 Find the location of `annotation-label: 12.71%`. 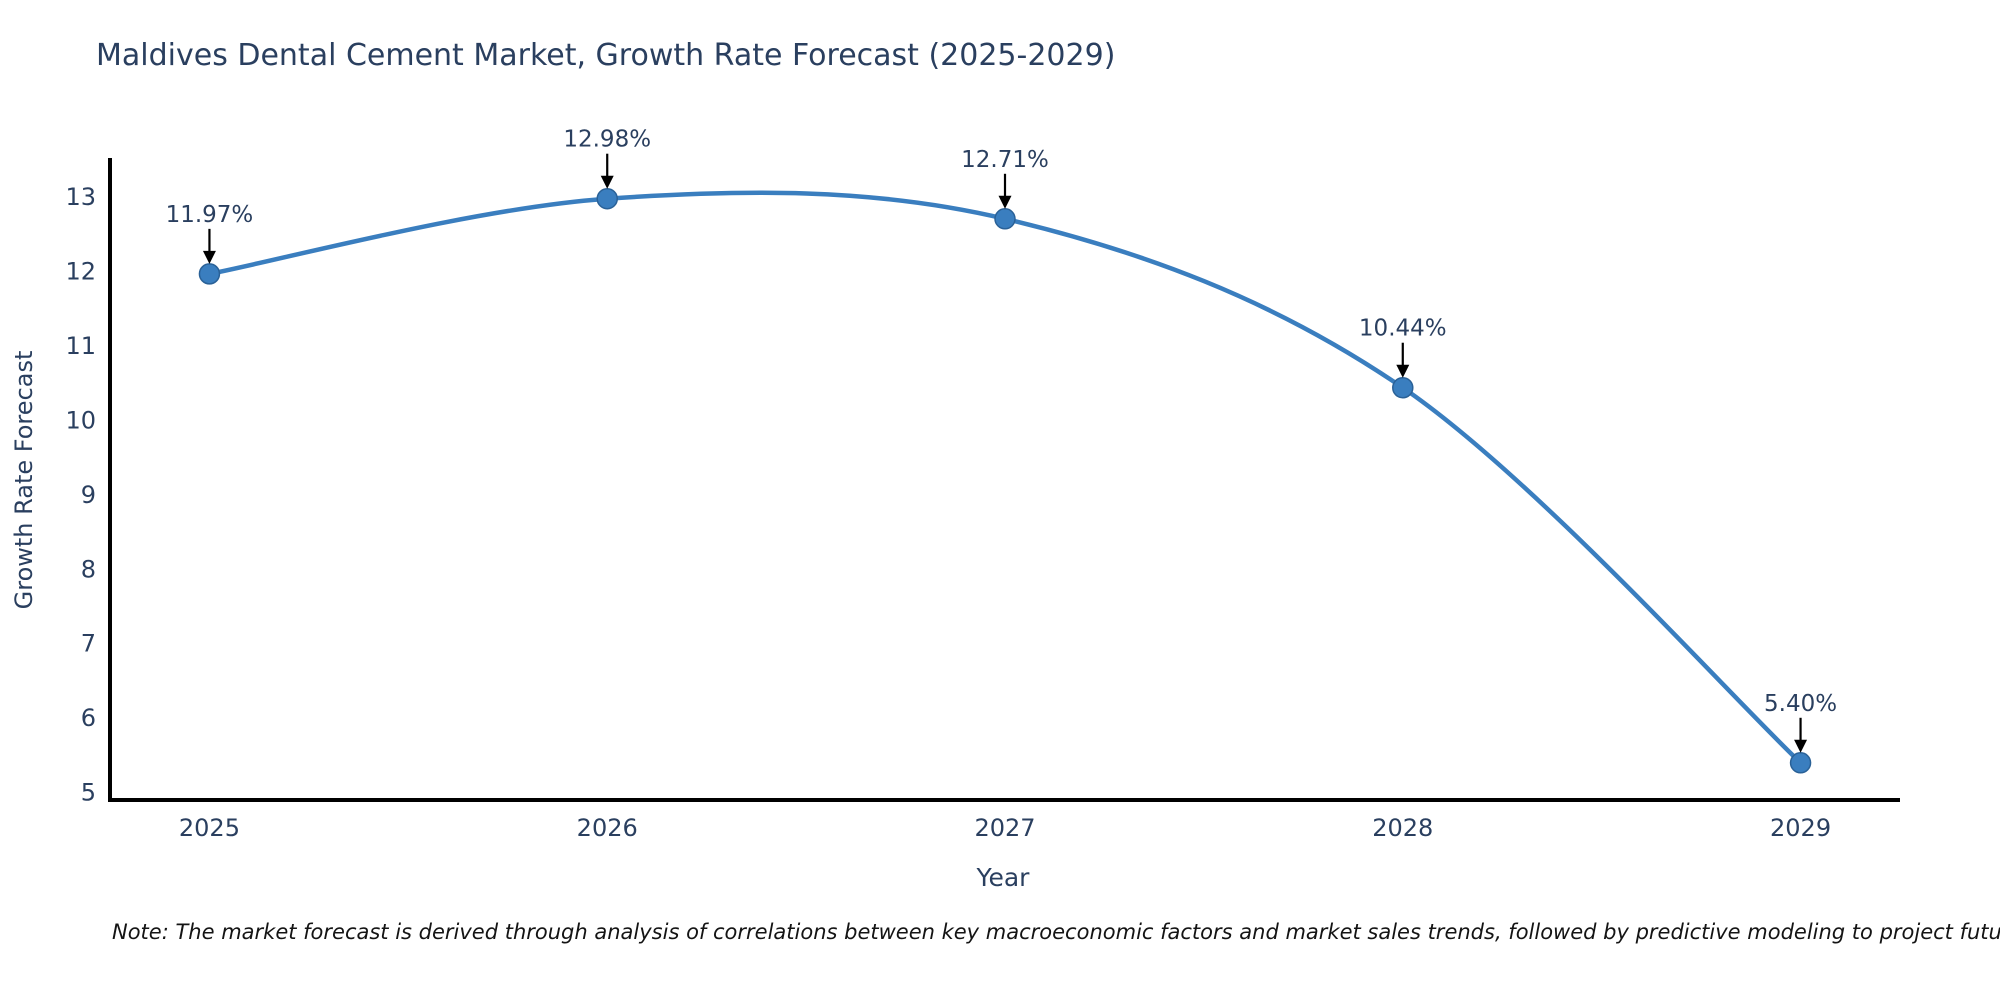

annotation-label: 12.71% is located at coordinates (1005, 160).